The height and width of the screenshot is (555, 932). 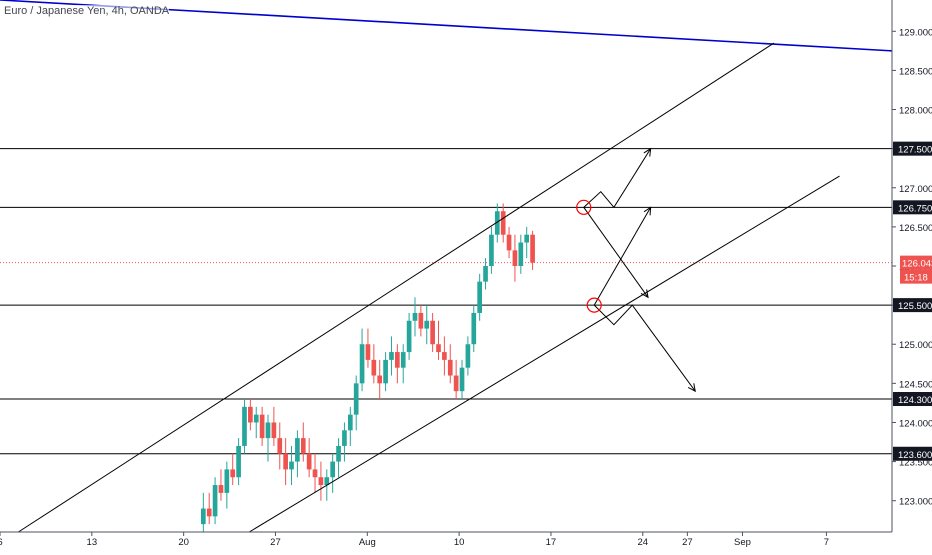 What do you see at coordinates (915, 455) in the screenshot?
I see `level-price-label: 123.600` at bounding box center [915, 455].